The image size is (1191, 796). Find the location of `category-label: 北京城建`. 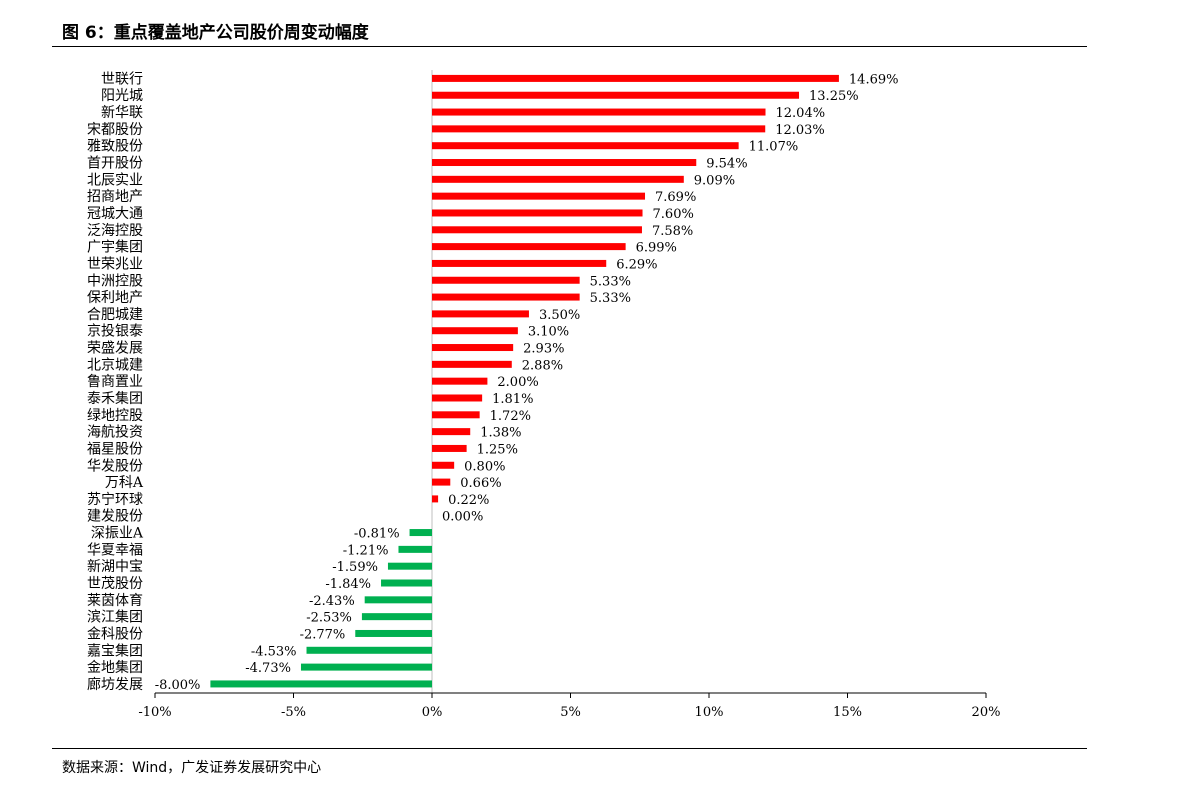

category-label: 北京城建 is located at coordinates (115, 365).